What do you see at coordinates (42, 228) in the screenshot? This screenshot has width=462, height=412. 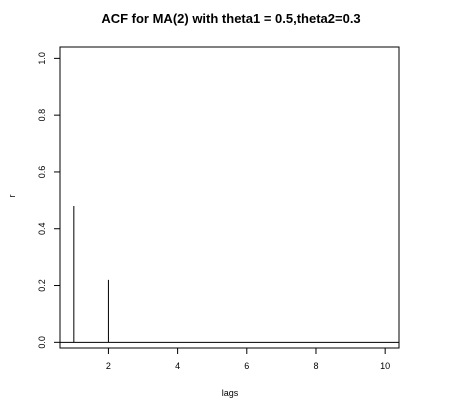 I see `y-tick-label: 0.4` at bounding box center [42, 228].